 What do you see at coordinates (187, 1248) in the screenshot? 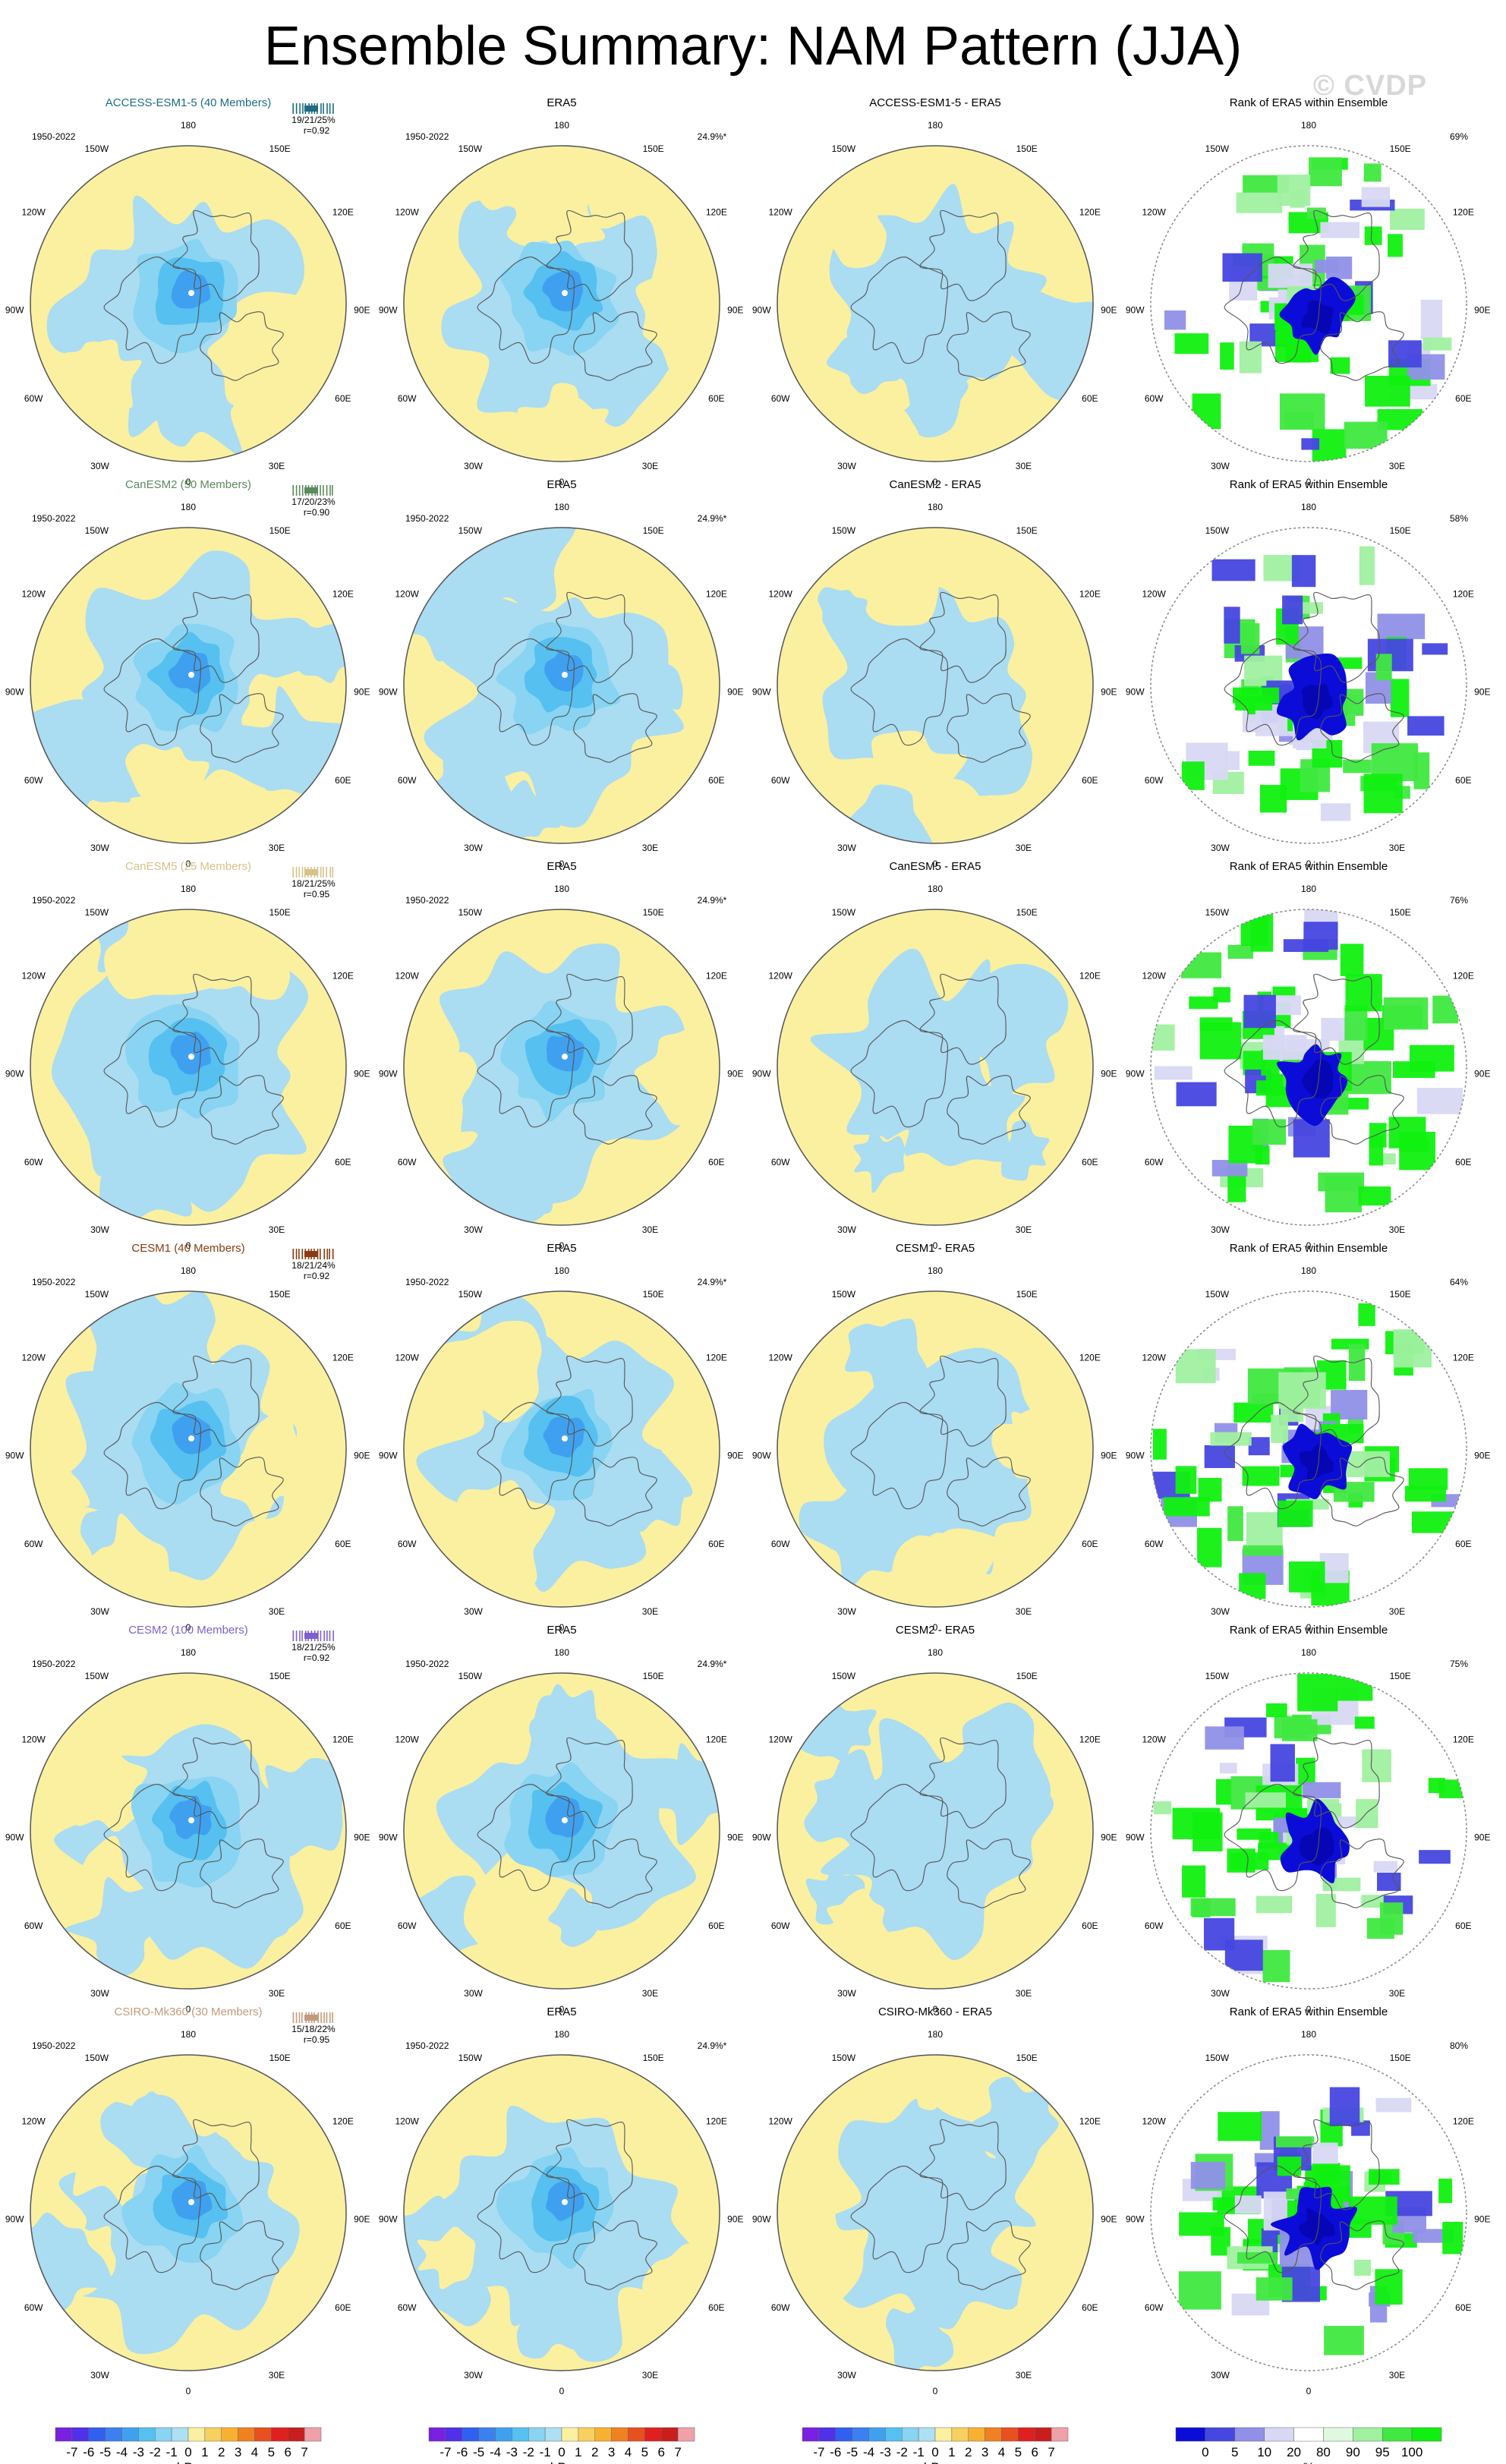
I see `panel-title: CESM1 (40 Members)` at bounding box center [187, 1248].